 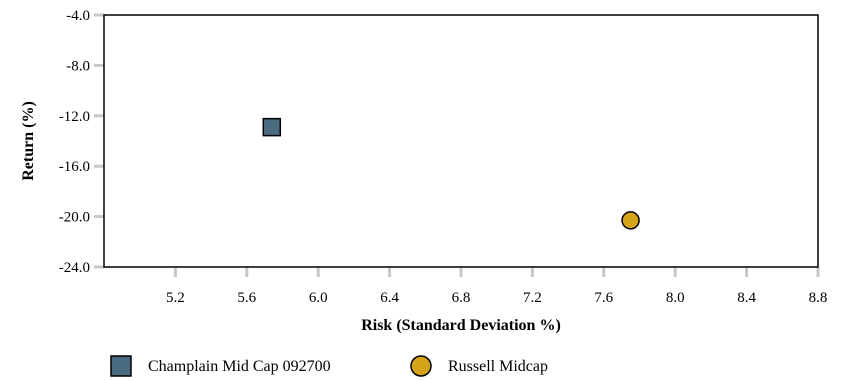 What do you see at coordinates (28, 141) in the screenshot?
I see `y-axis-title: Return (%)` at bounding box center [28, 141].